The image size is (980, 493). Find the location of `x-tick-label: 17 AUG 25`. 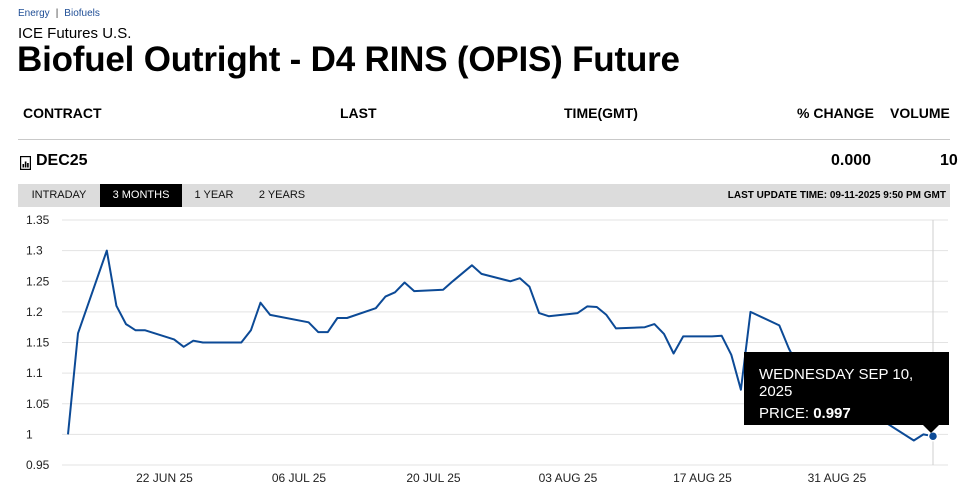

x-tick-label: 17 AUG 25 is located at coordinates (702, 478).